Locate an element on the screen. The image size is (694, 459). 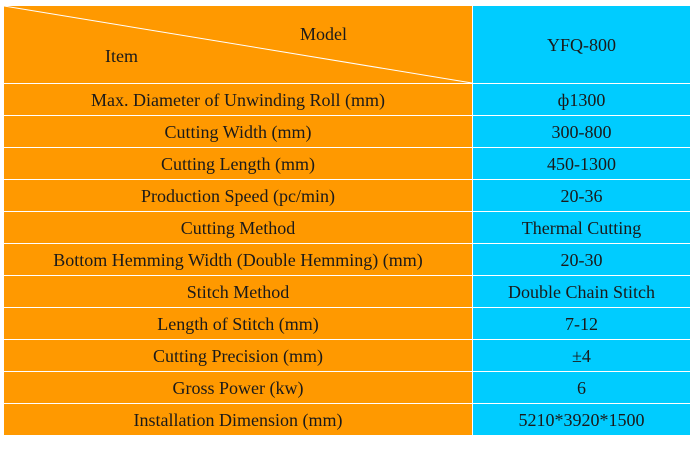
row-value: 20-36 is located at coordinates (581, 195).